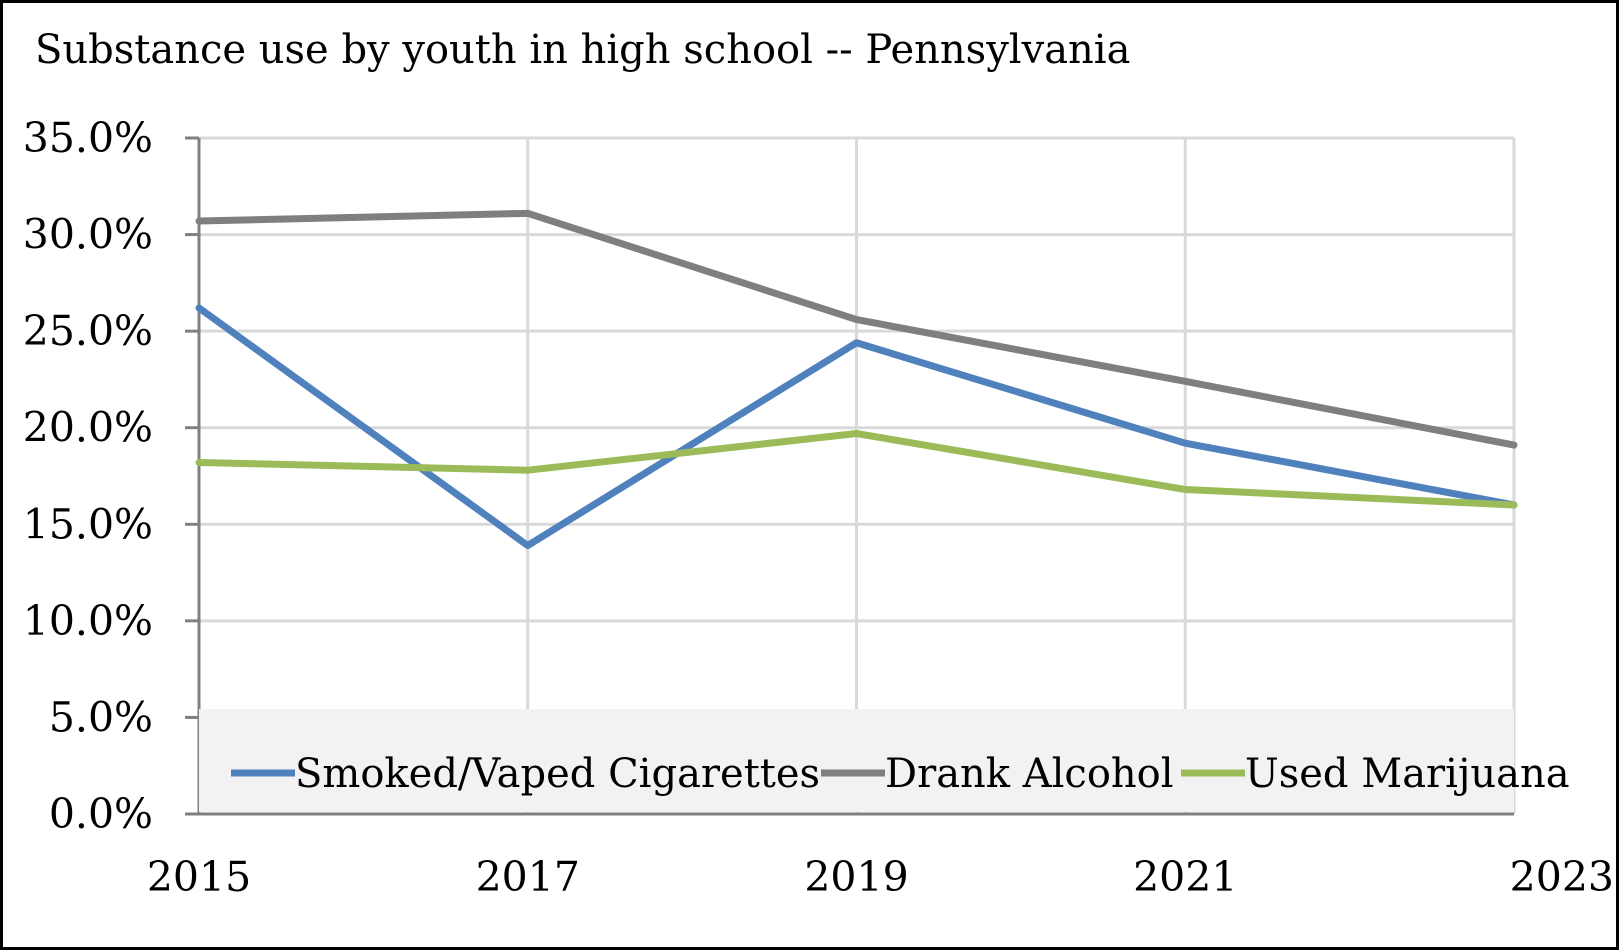  I want to click on legend-label: Drank Alcohol, so click(1029, 774).